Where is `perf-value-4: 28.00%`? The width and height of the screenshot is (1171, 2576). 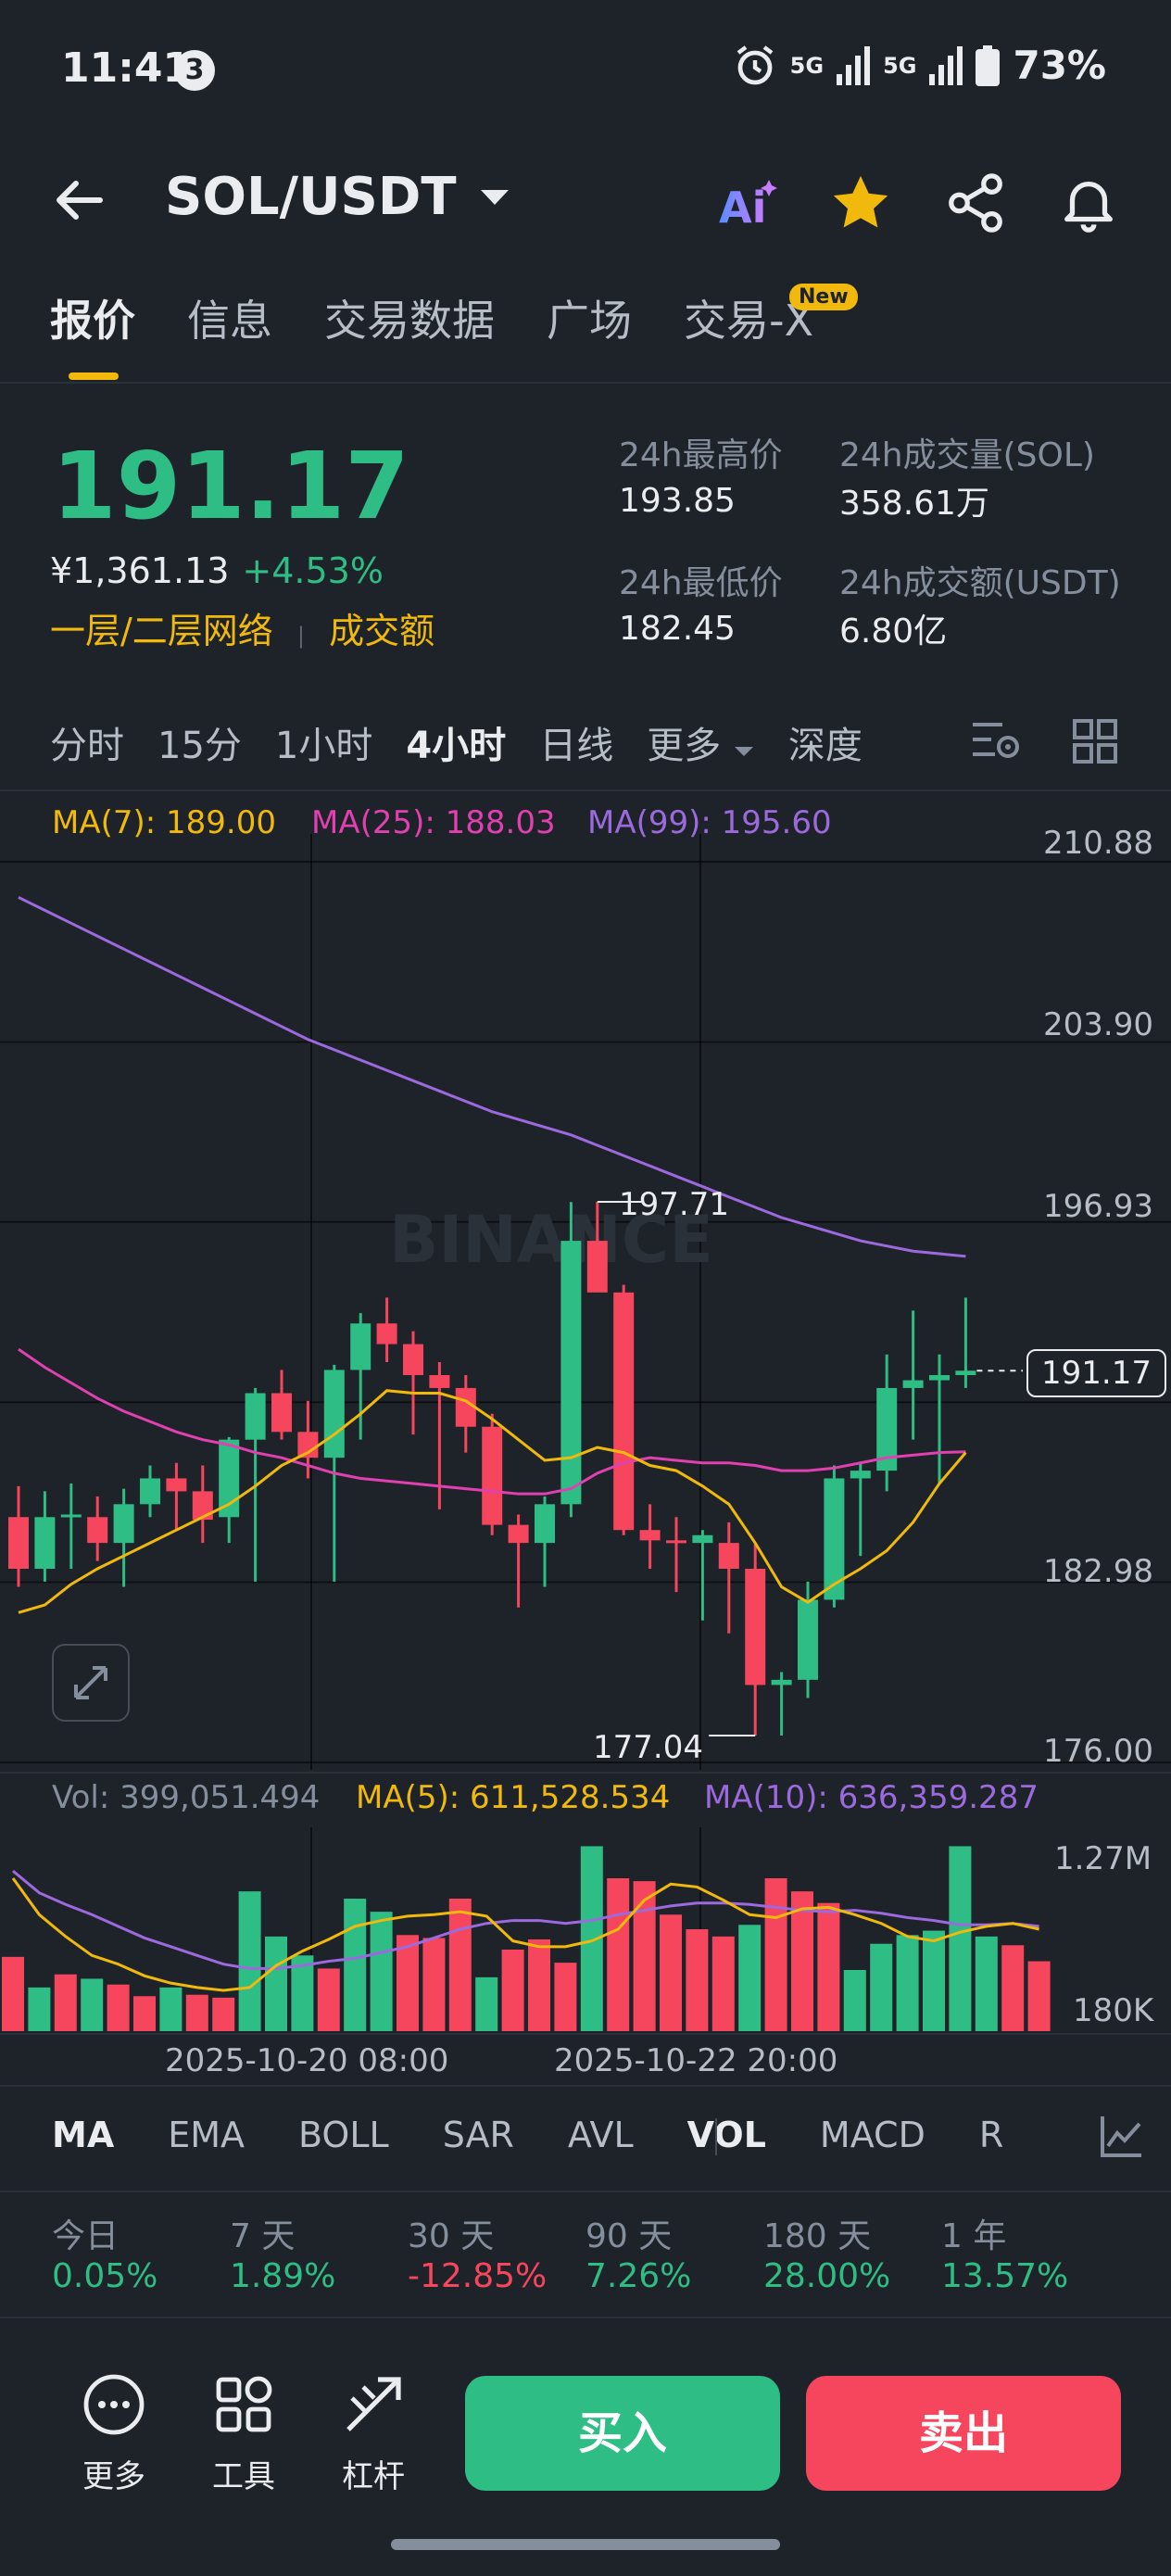 perf-value-4: 28.00% is located at coordinates (827, 2276).